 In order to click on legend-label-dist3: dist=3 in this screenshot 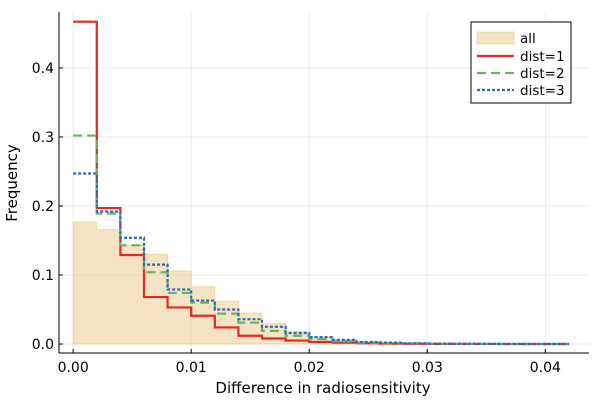, I will do `click(542, 91)`.